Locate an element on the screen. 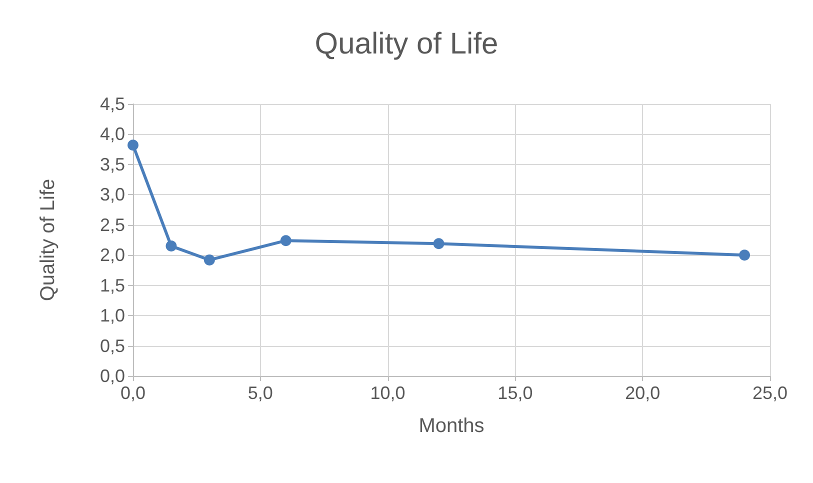 This screenshot has width=813, height=483. y-tick-label: 4,0 is located at coordinates (112, 134).